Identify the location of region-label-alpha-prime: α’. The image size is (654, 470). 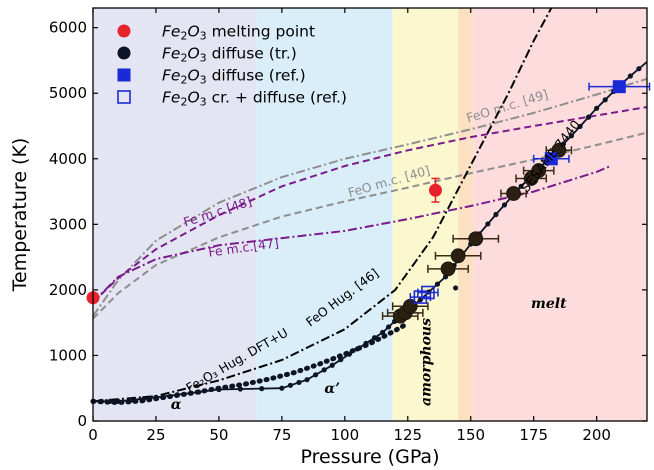
(332, 389).